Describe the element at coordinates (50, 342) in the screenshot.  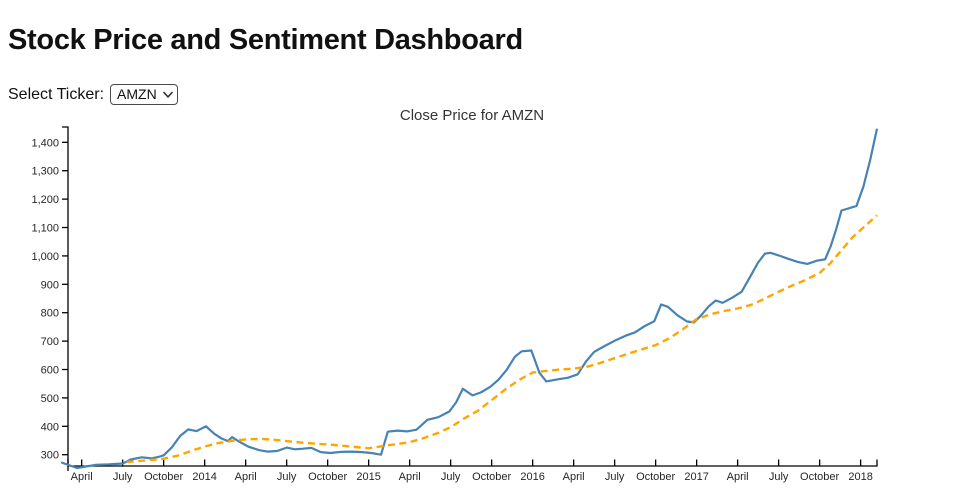
I see `y-tick-label: 700` at that location.